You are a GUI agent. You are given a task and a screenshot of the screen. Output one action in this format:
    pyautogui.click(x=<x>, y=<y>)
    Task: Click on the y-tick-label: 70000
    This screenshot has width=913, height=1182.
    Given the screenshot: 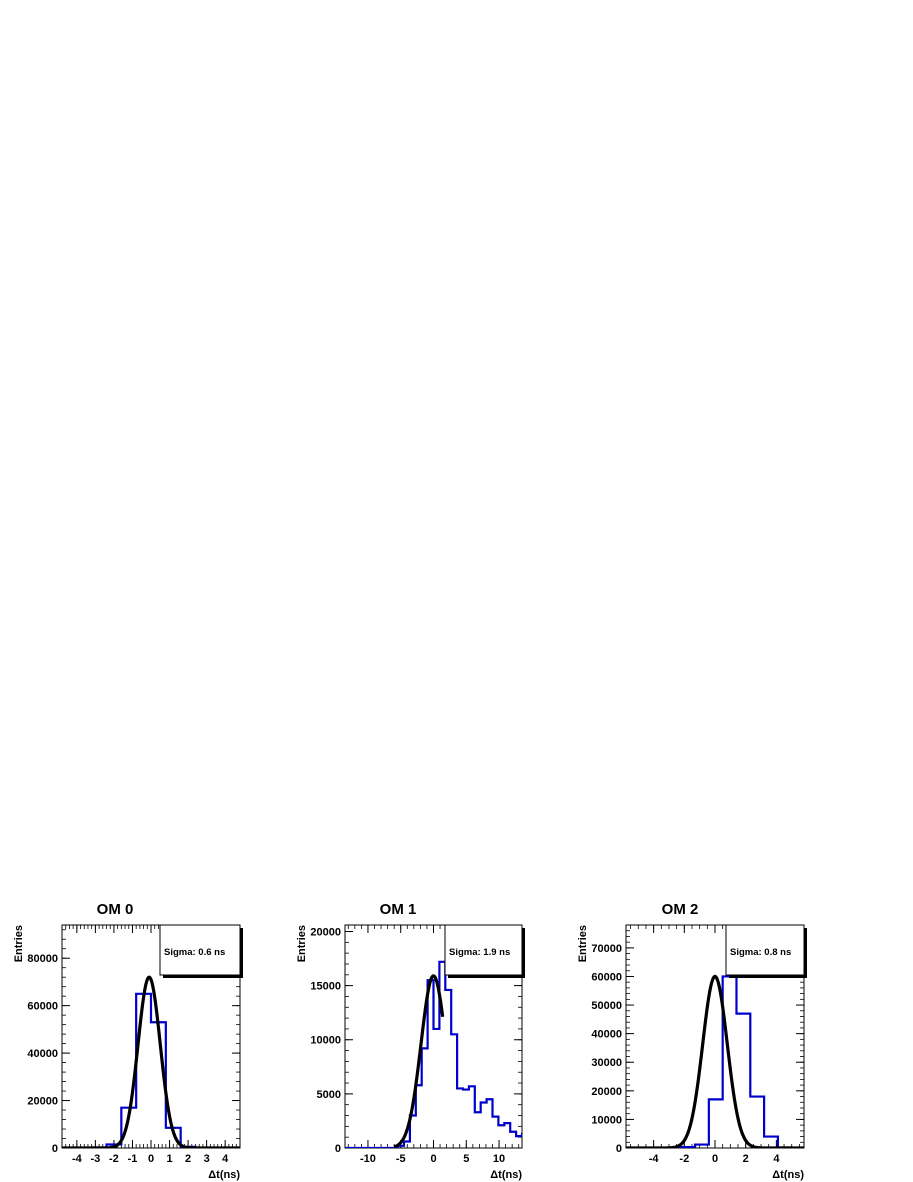 What is the action you would take?
    pyautogui.click(x=606, y=949)
    